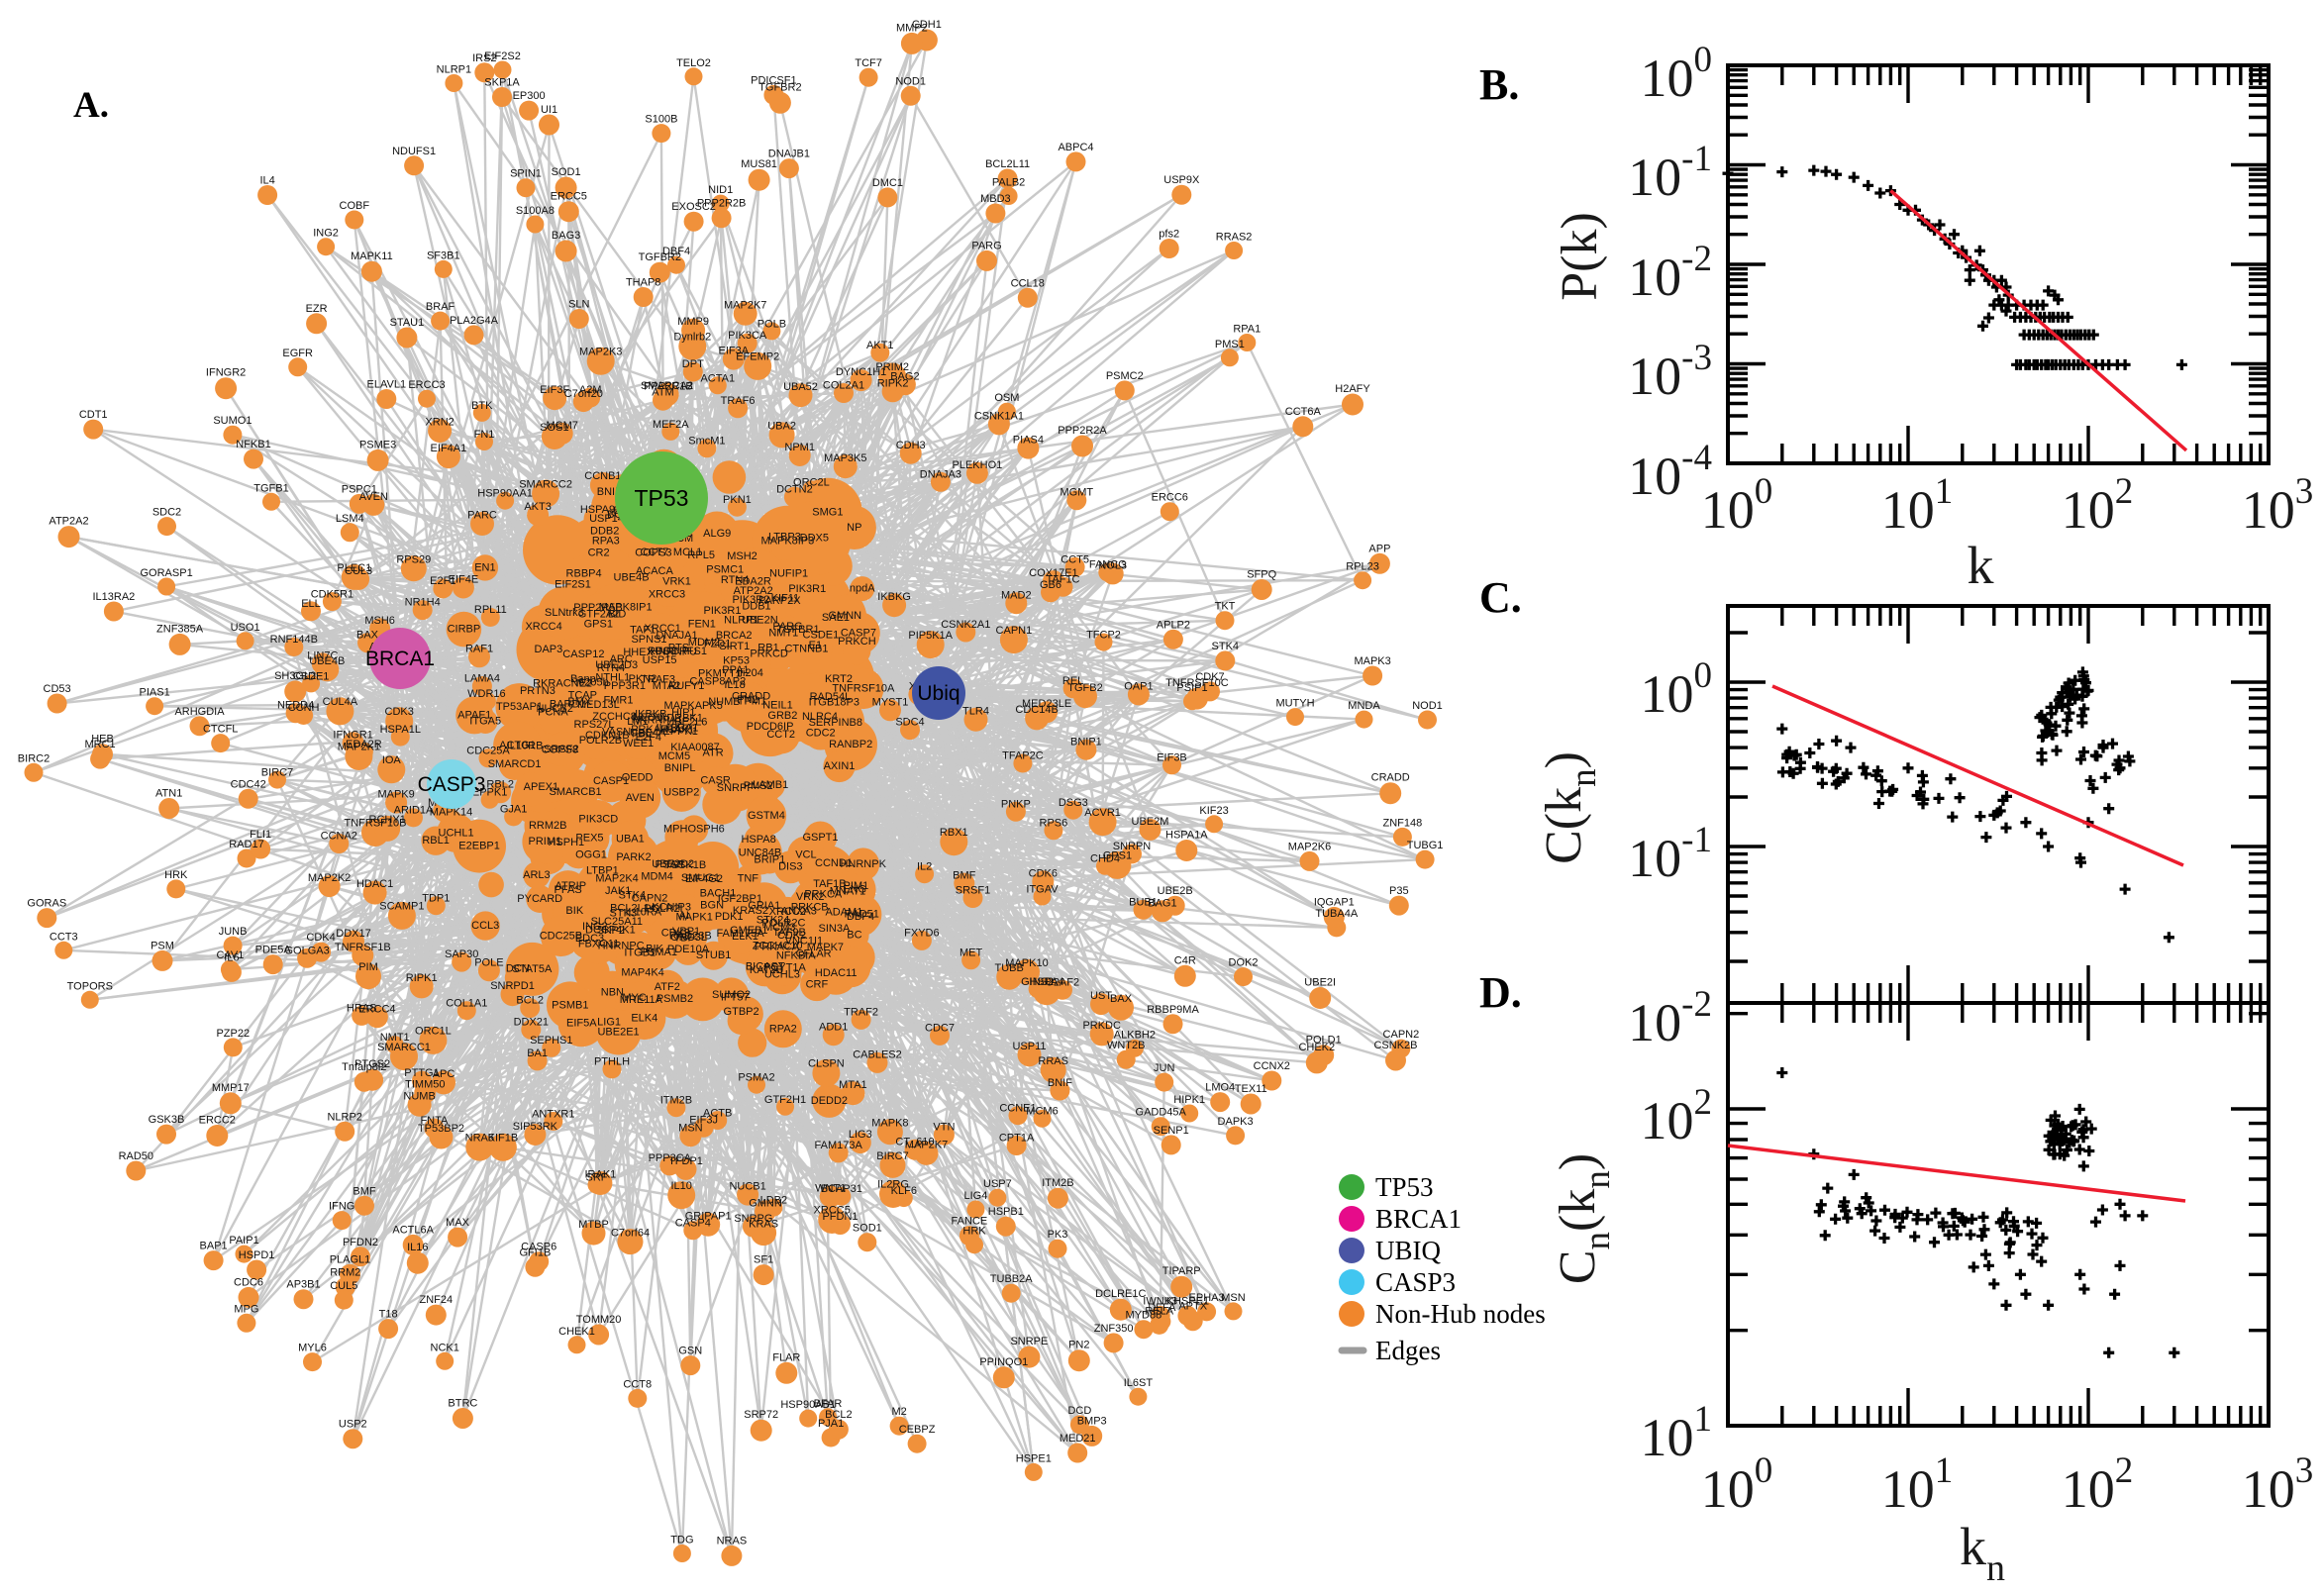 Image resolution: width=2323 pixels, height=1596 pixels. I want to click on svg-text: UNC84B, so click(760, 852).